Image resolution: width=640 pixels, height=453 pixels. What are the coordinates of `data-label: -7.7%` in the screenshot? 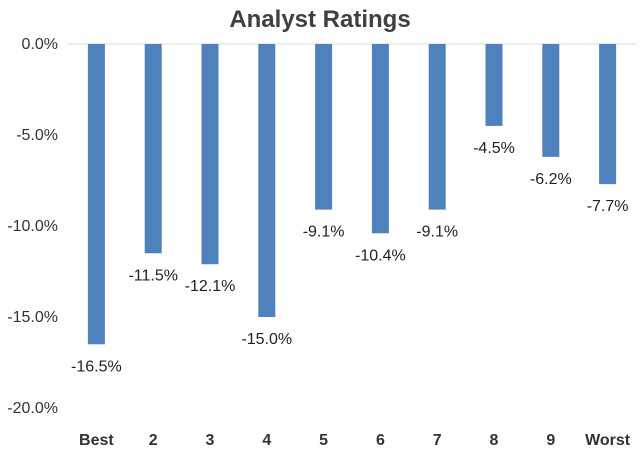 It's located at (608, 206).